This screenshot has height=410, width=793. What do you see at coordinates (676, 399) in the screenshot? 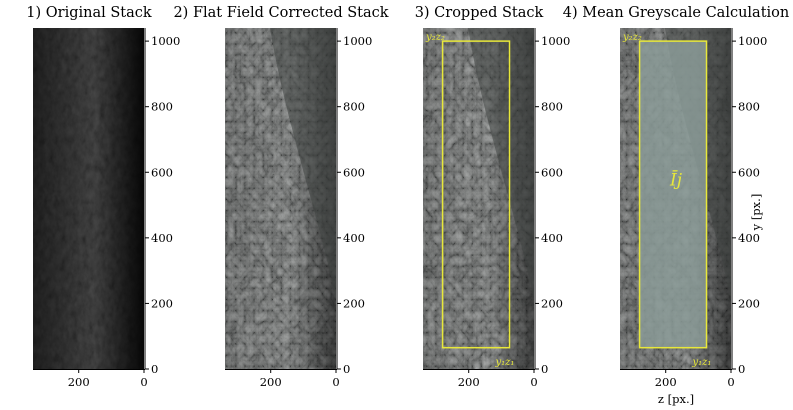
I see `x-axis-label: z [px.]` at bounding box center [676, 399].